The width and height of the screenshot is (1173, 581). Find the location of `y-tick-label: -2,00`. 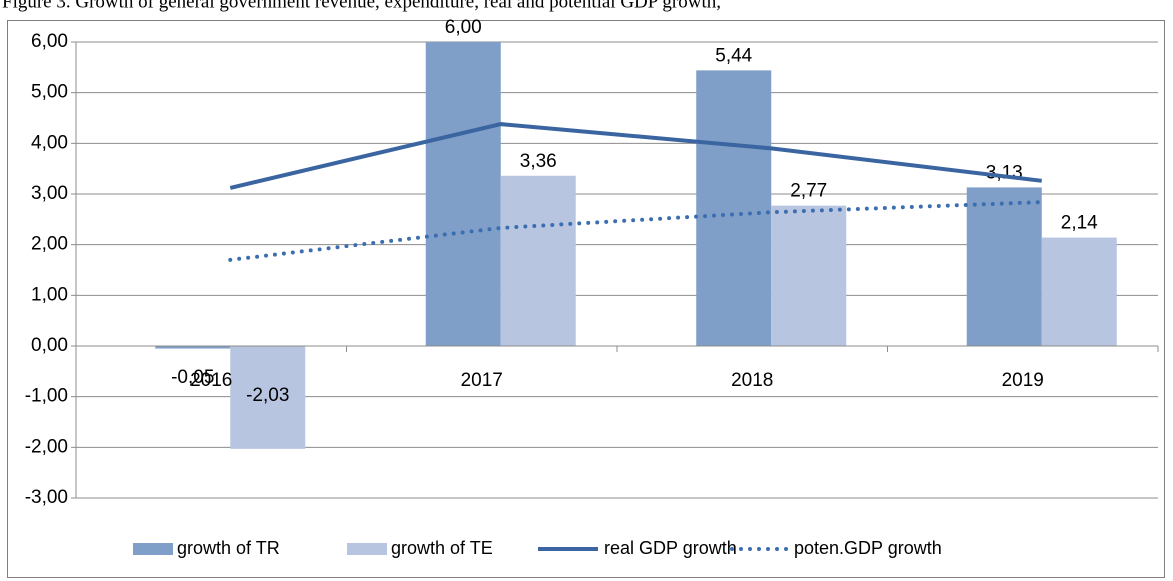

y-tick-label: -2,00 is located at coordinates (46, 446).